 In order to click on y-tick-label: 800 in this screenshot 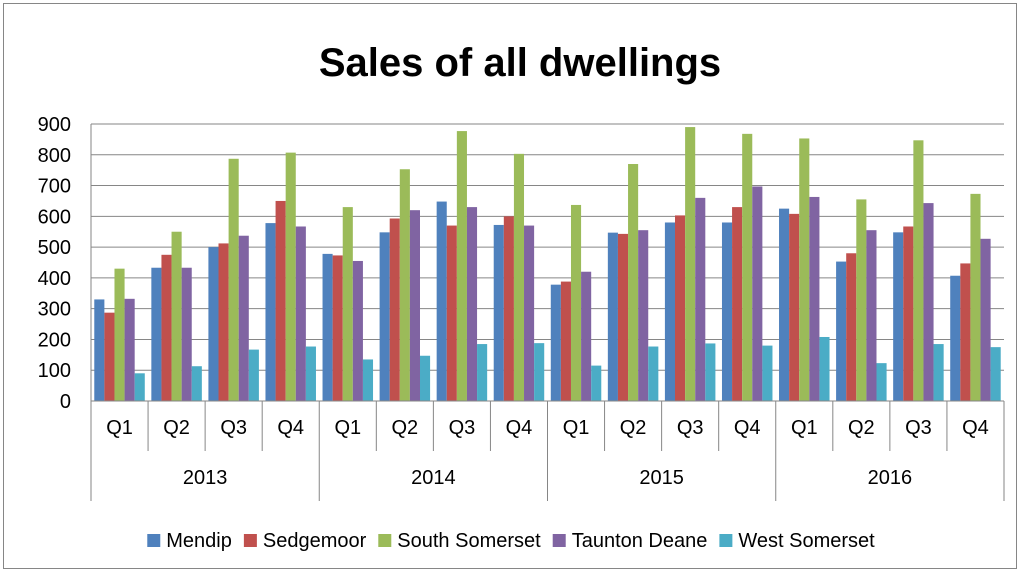, I will do `click(54, 156)`.